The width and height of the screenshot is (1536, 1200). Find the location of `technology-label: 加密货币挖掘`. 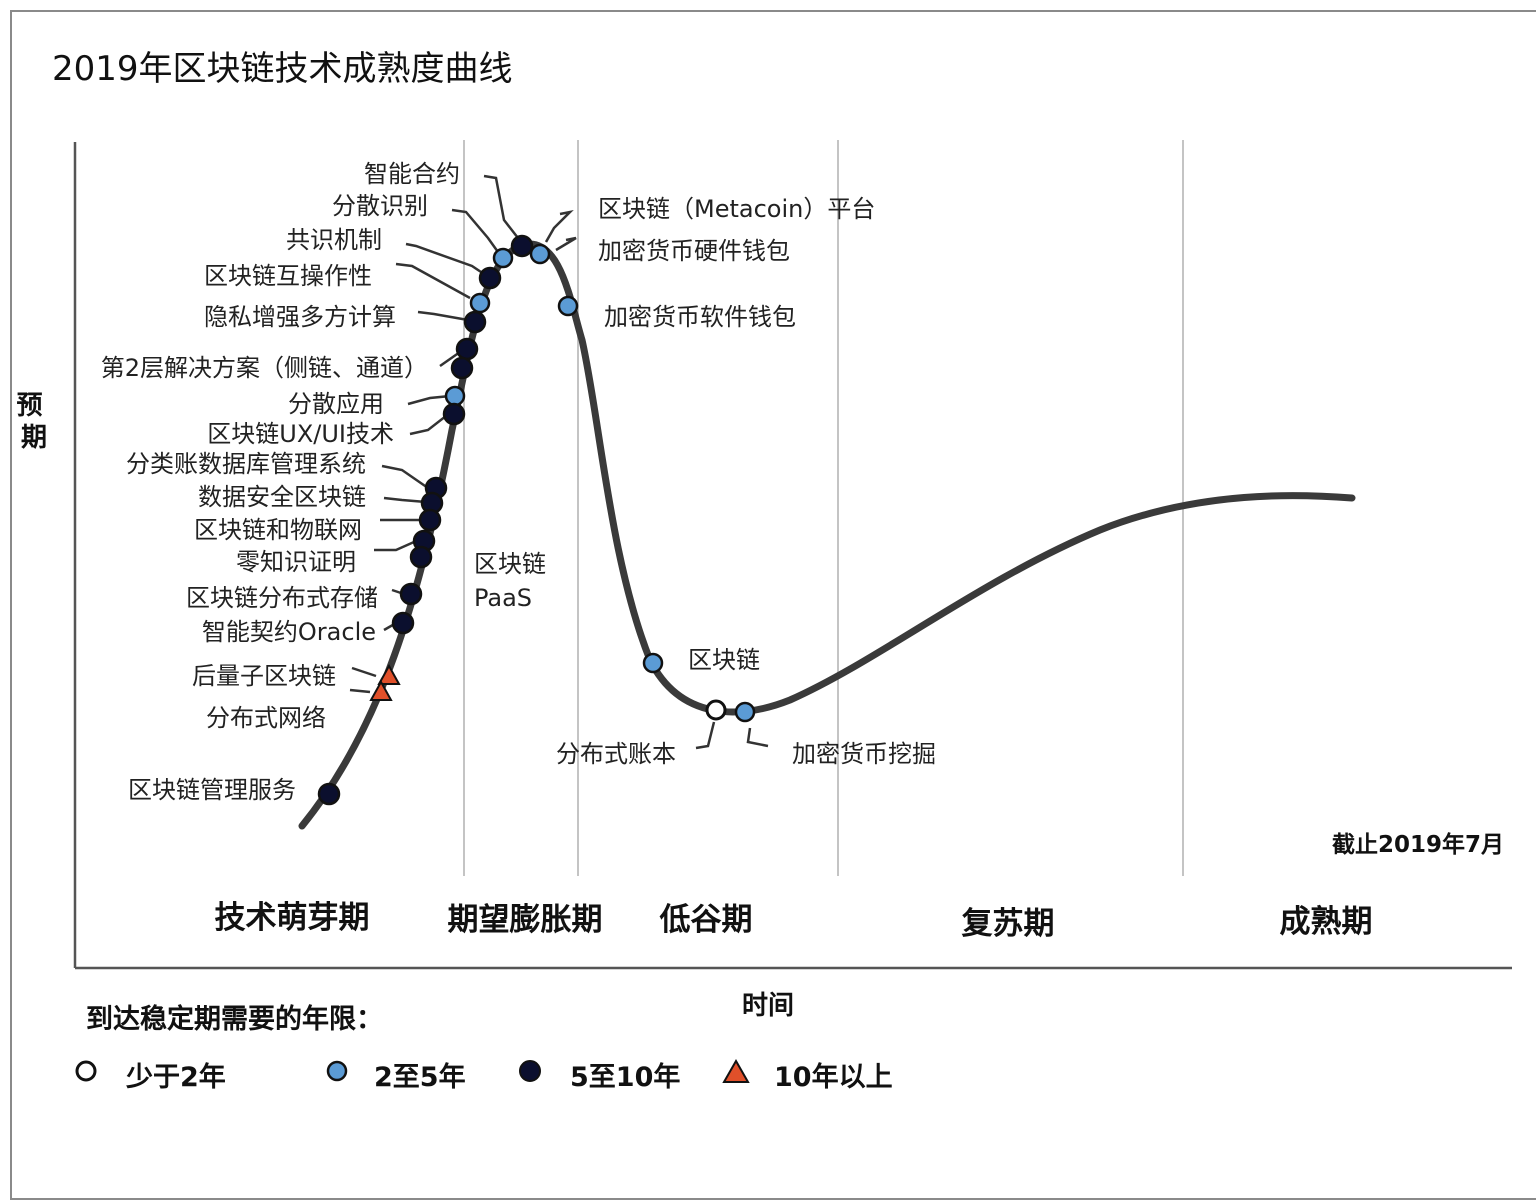

technology-label: 加密货币挖掘 is located at coordinates (864, 754).